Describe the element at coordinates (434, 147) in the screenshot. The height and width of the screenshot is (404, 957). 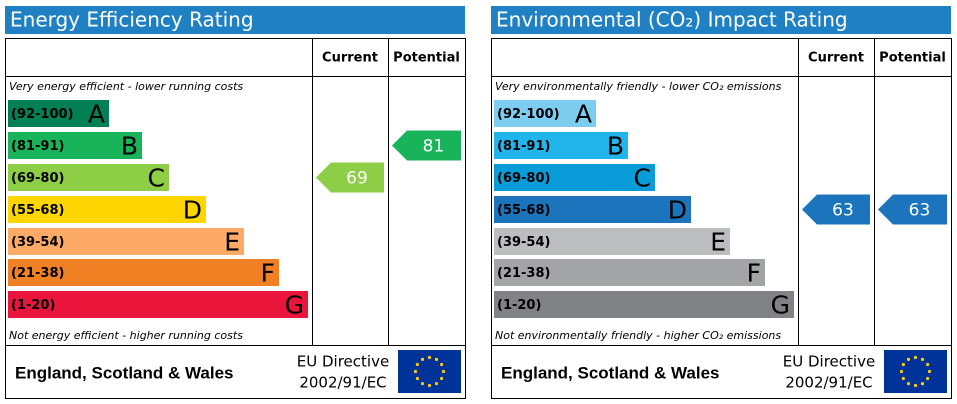
I see `rating-value: 81` at that location.